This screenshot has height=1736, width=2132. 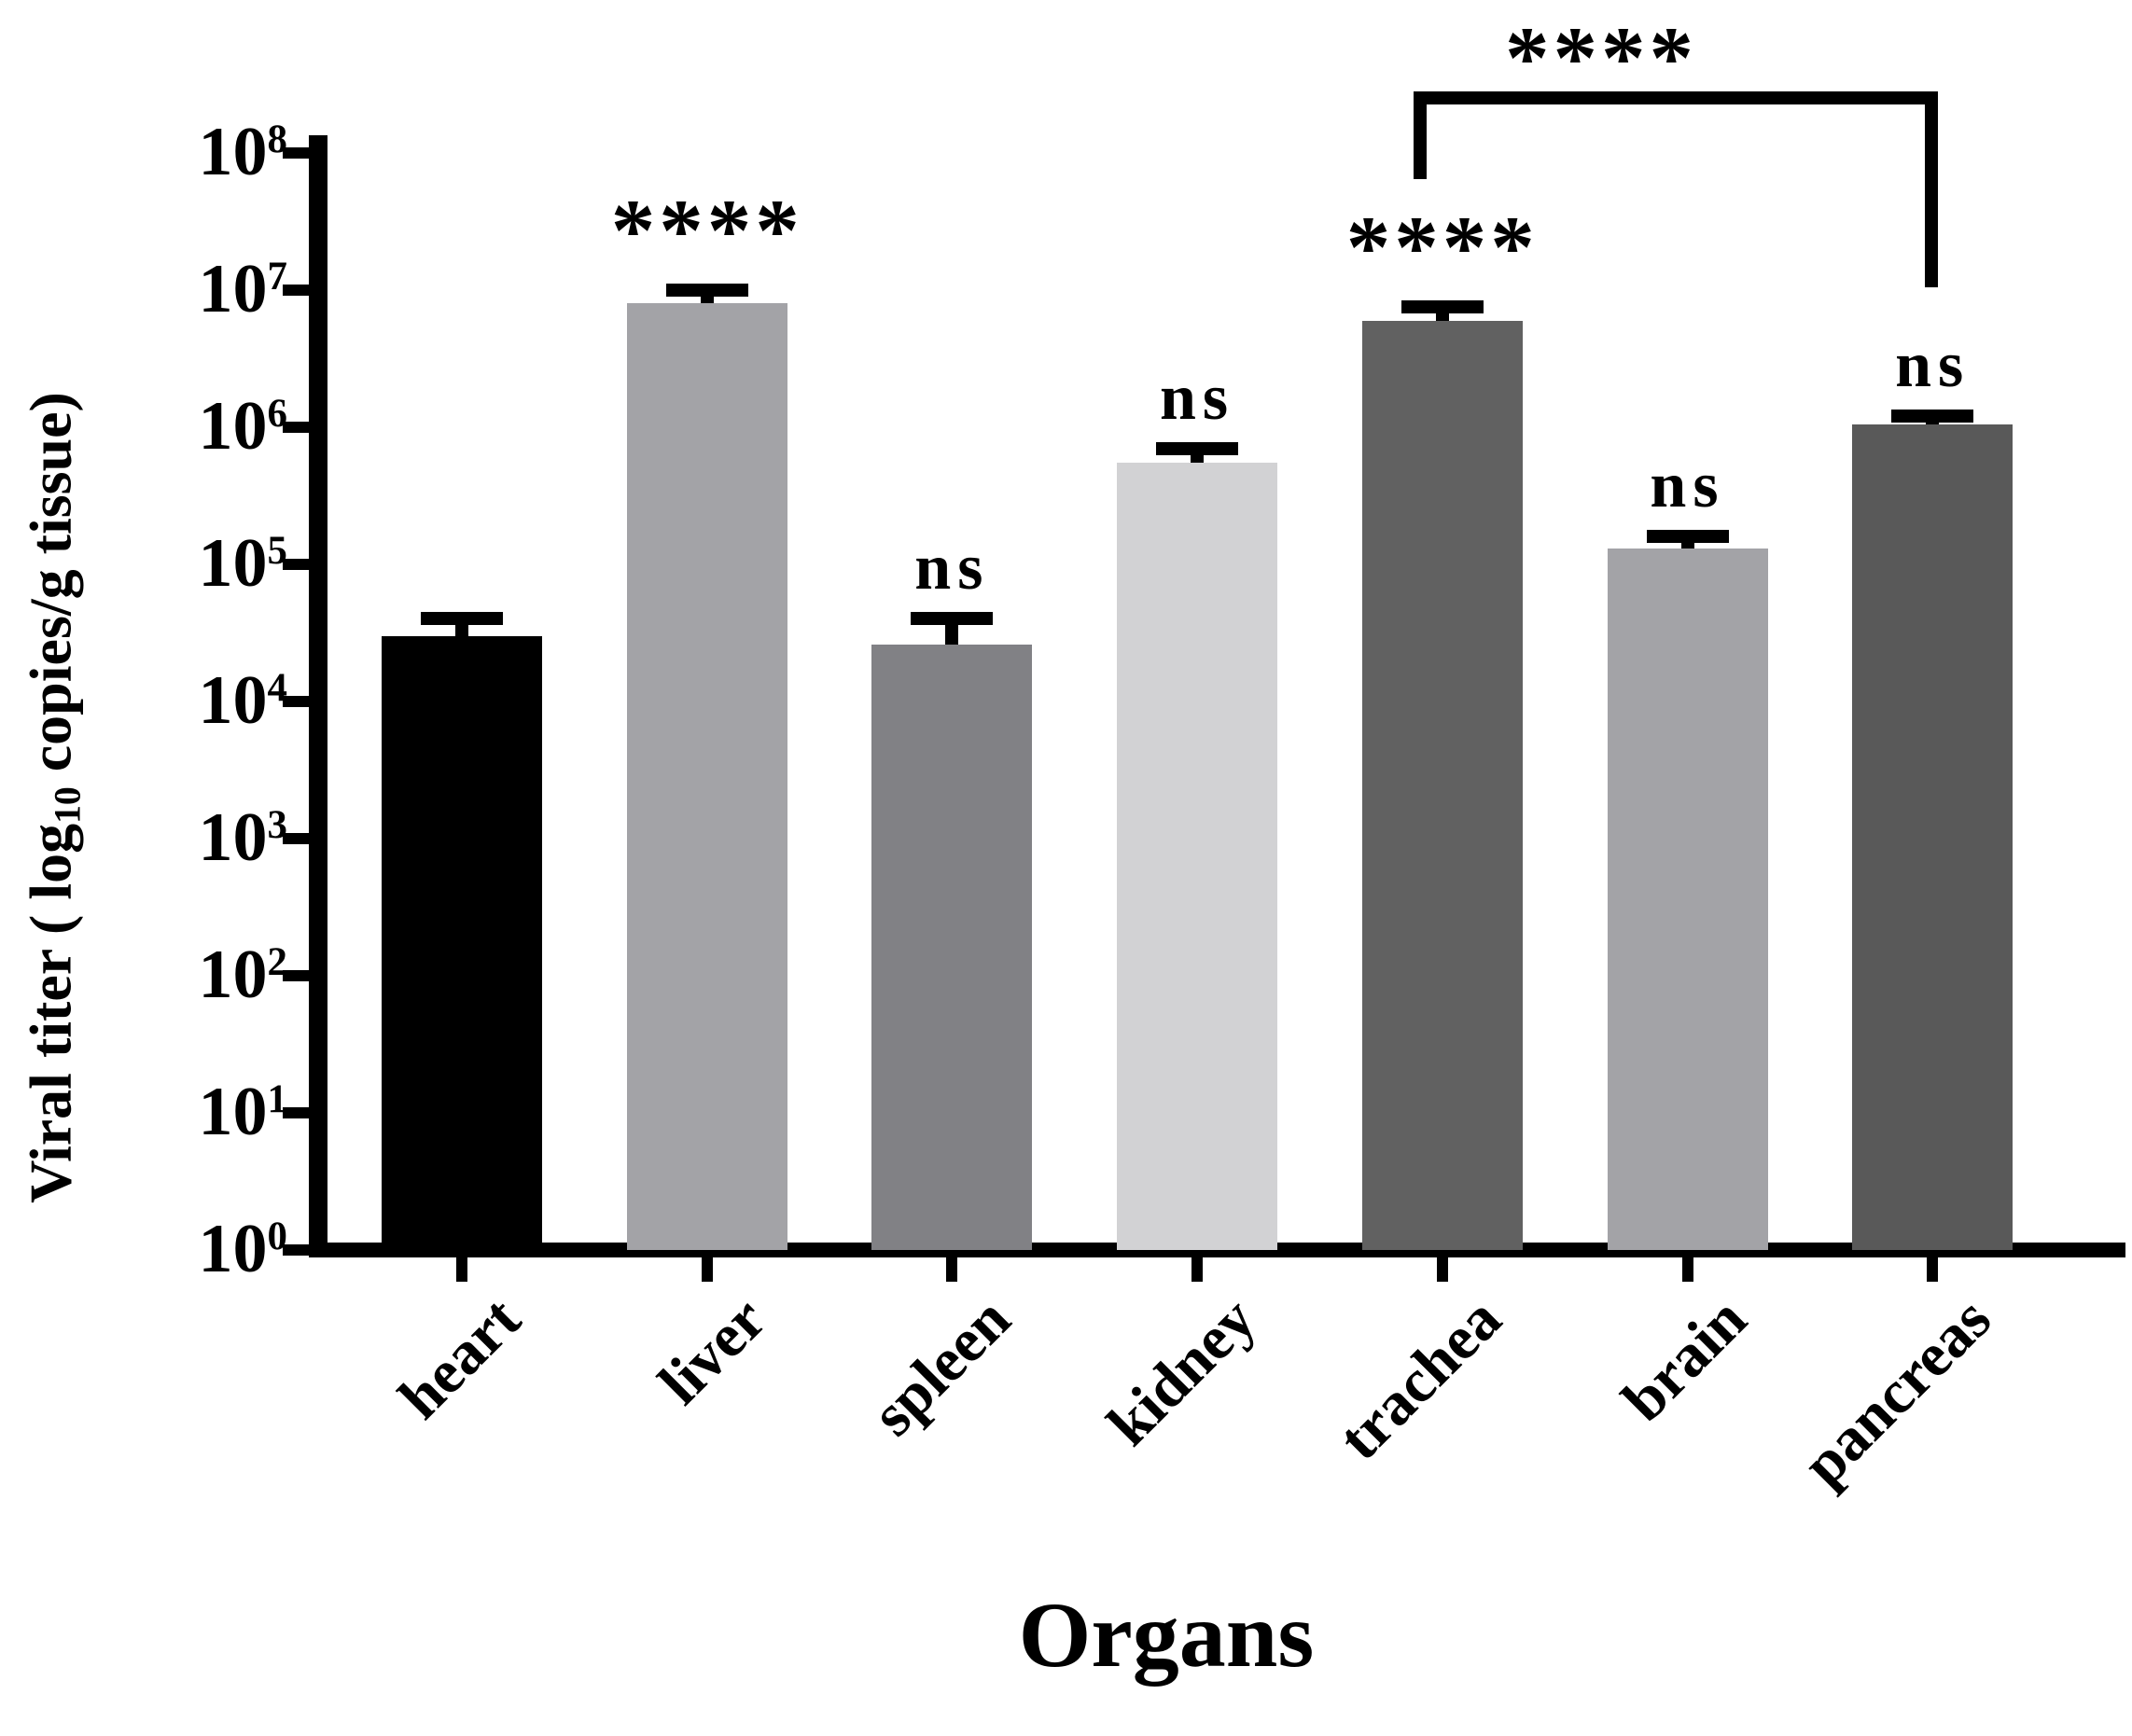 What do you see at coordinates (243, 152) in the screenshot?
I see `y-tick-label-10e8: 10⁸` at bounding box center [243, 152].